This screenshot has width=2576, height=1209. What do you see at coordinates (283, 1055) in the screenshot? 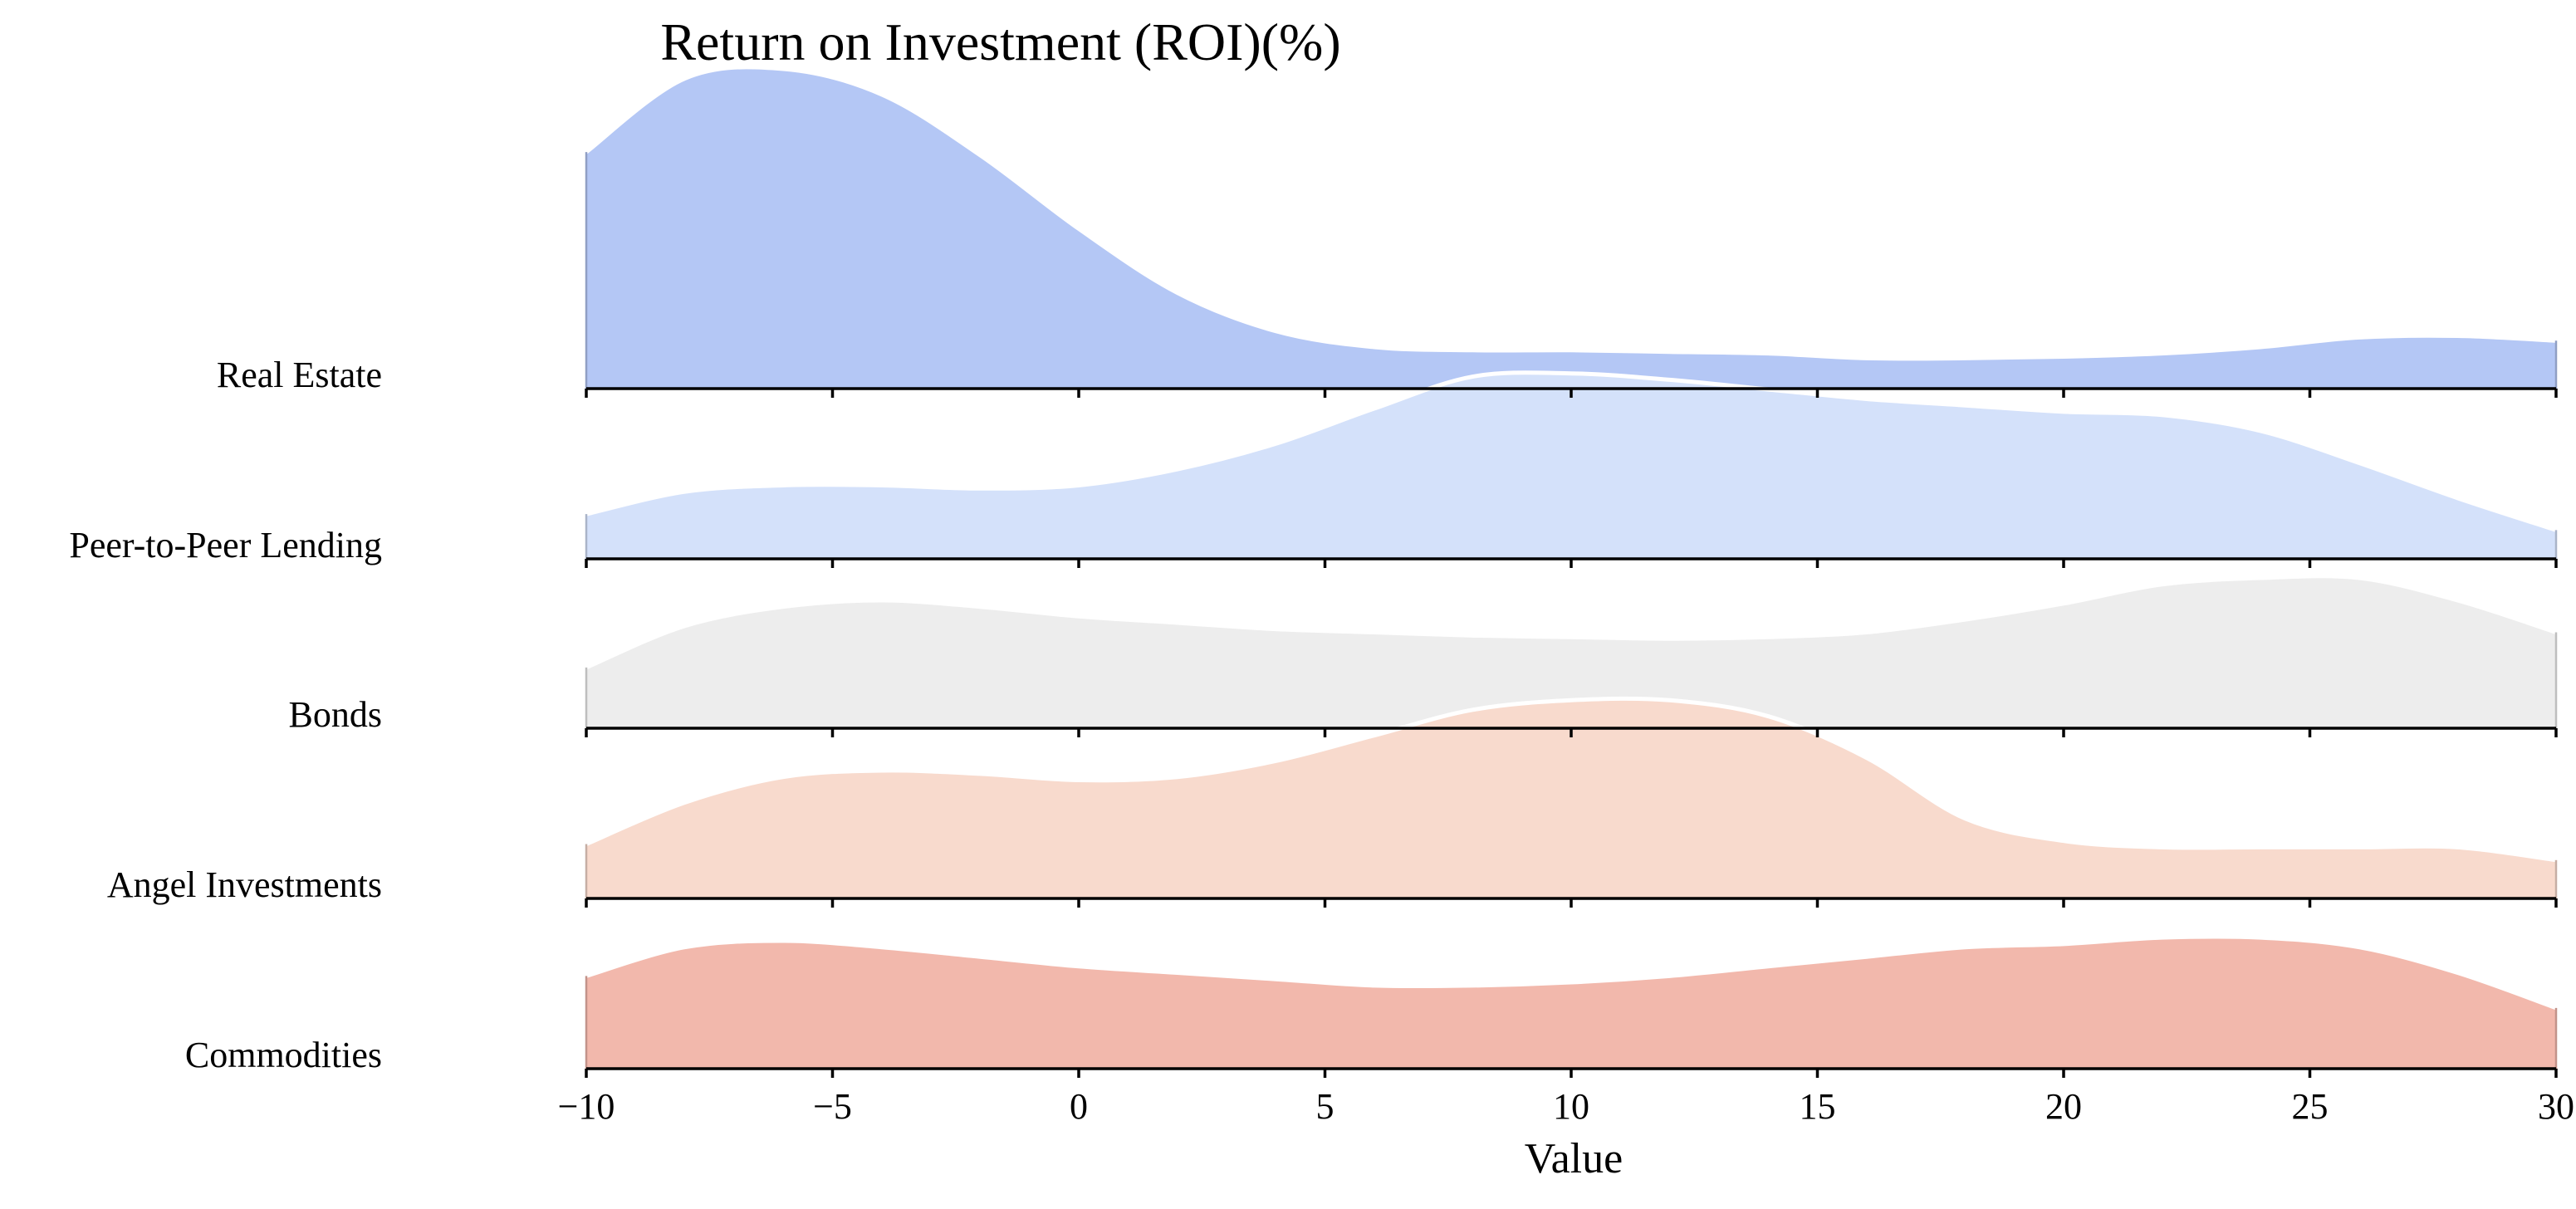
I see `row-label-commodities: Commodities` at bounding box center [283, 1055].